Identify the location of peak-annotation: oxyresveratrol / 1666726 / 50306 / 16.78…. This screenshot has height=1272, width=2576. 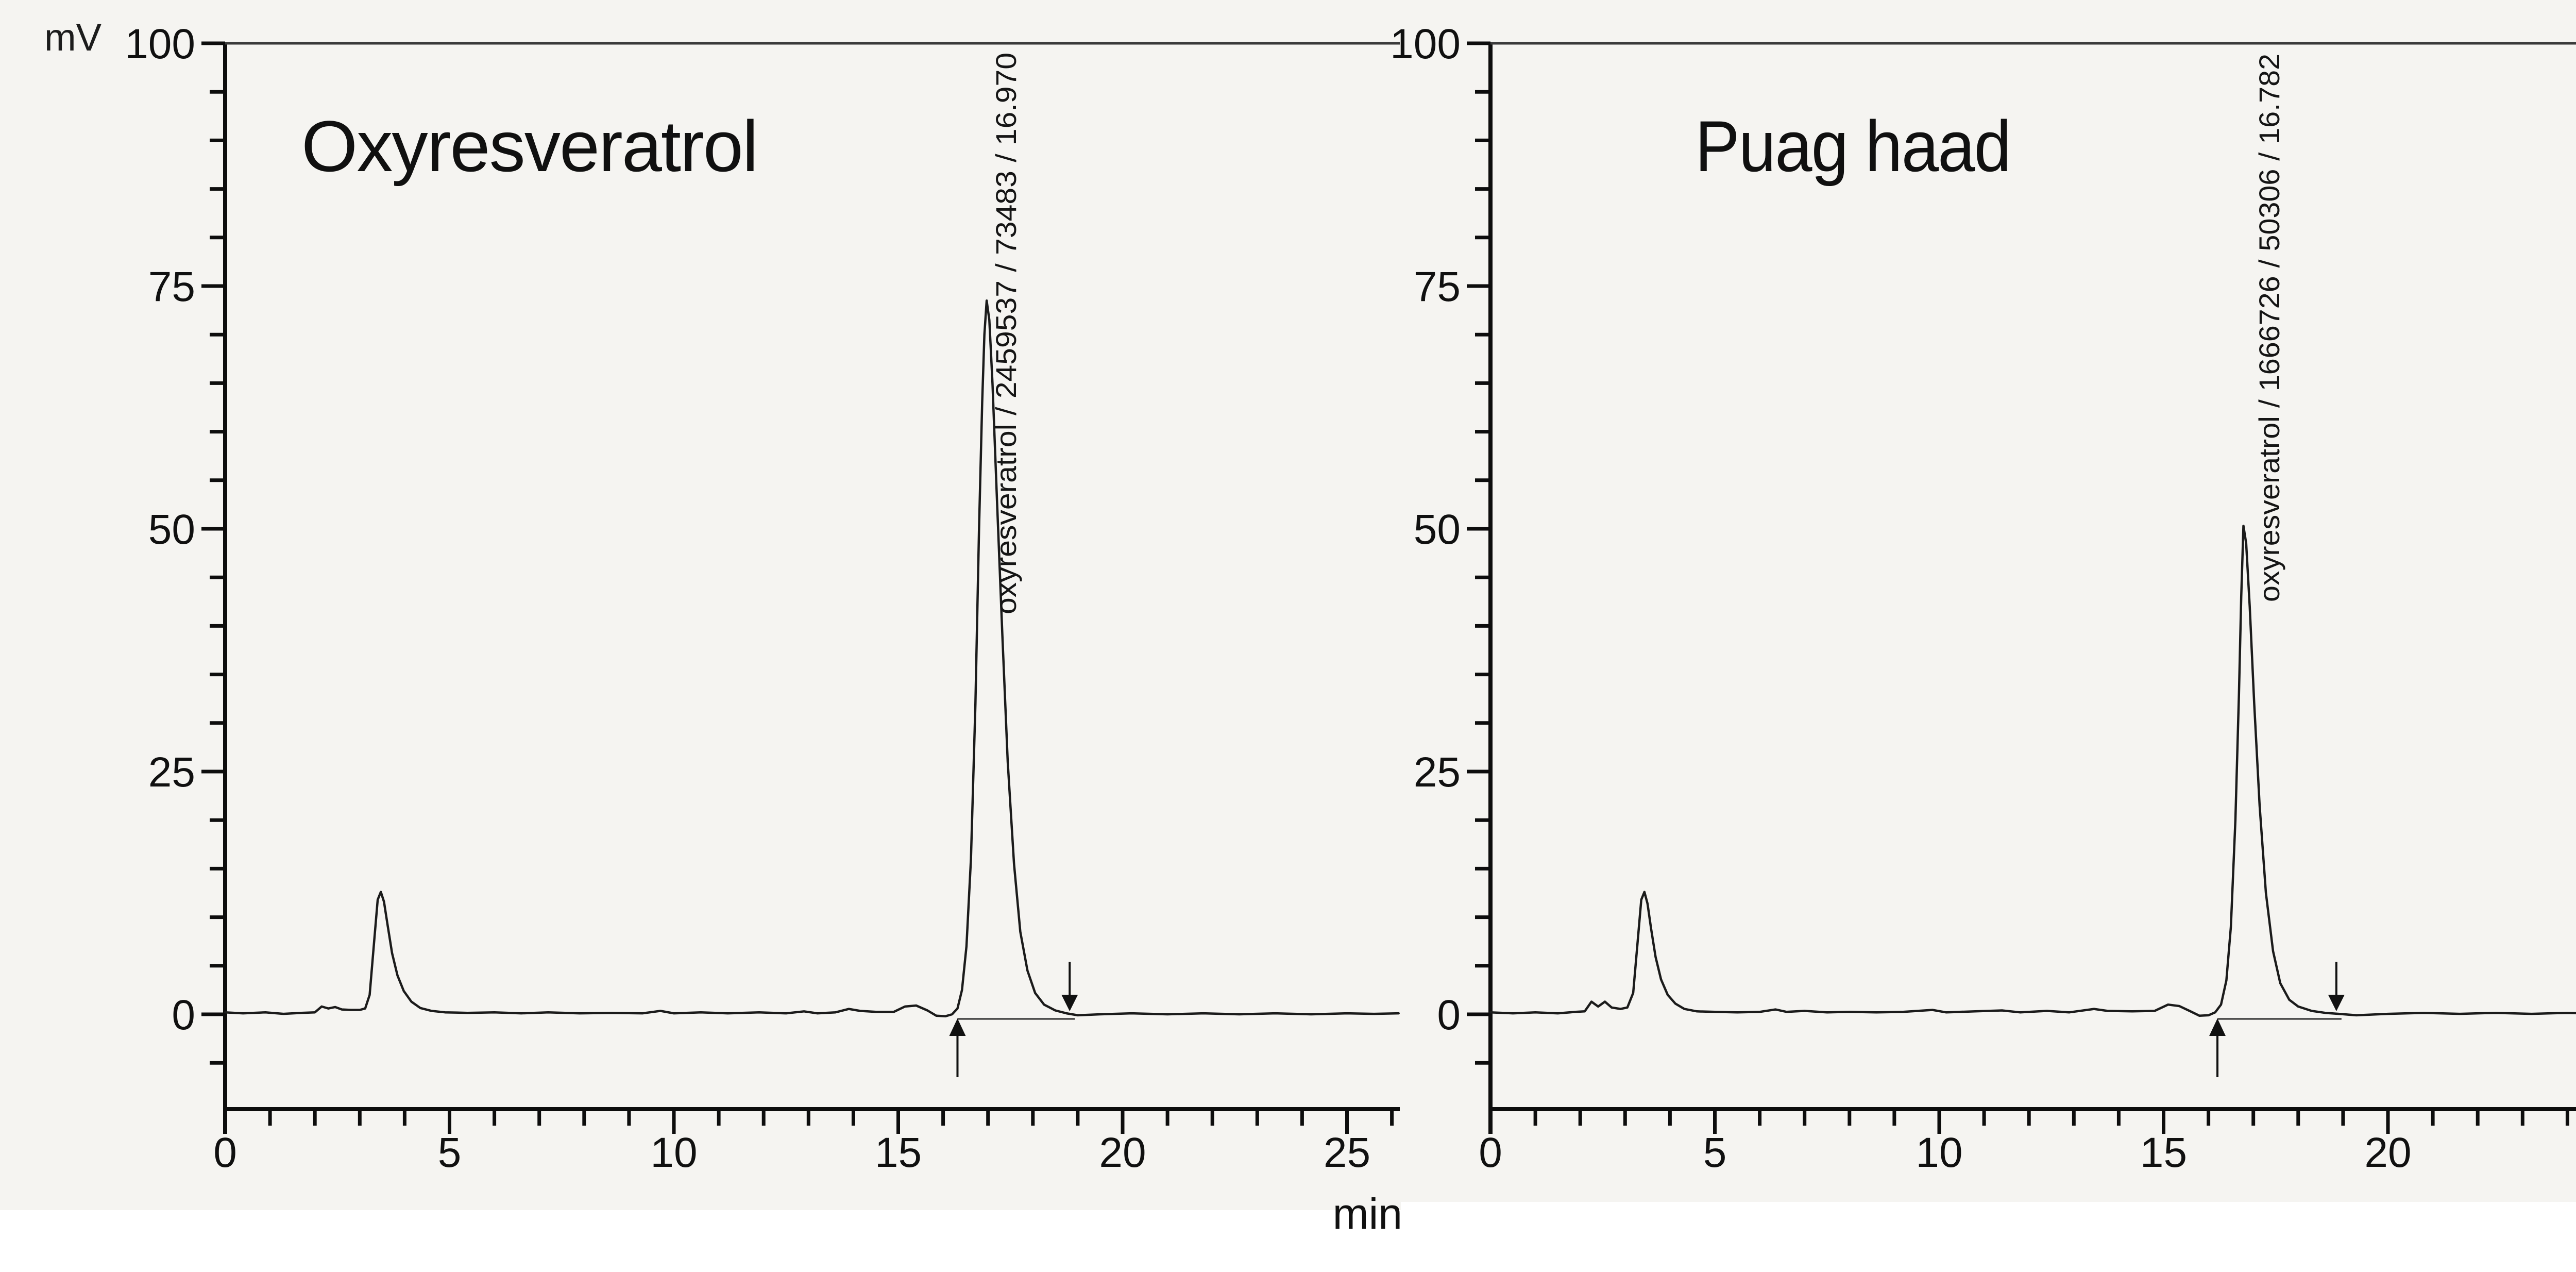
(2269, 328).